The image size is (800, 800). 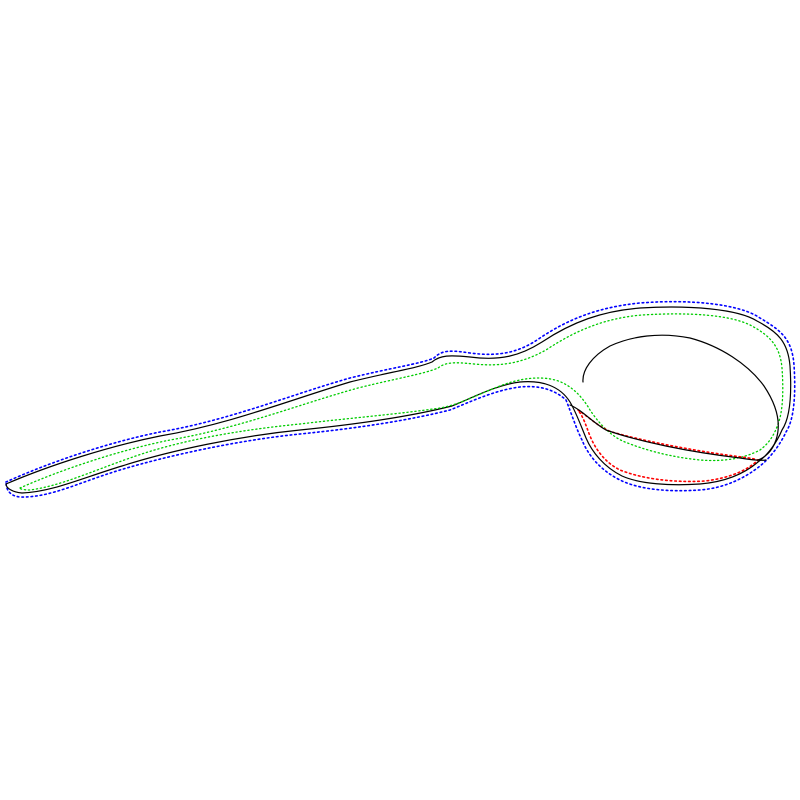 I want to click on bowl-seam-line, so click(x=668, y=432).